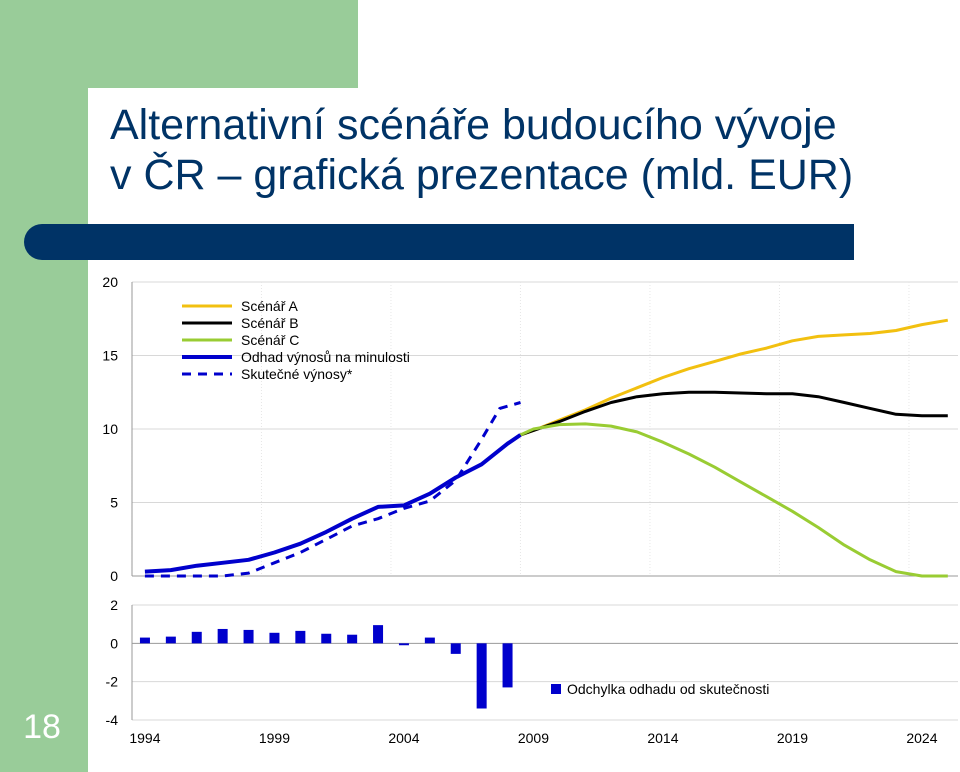  What do you see at coordinates (921, 738) in the screenshot?
I see `x-tick-label: 2024` at bounding box center [921, 738].